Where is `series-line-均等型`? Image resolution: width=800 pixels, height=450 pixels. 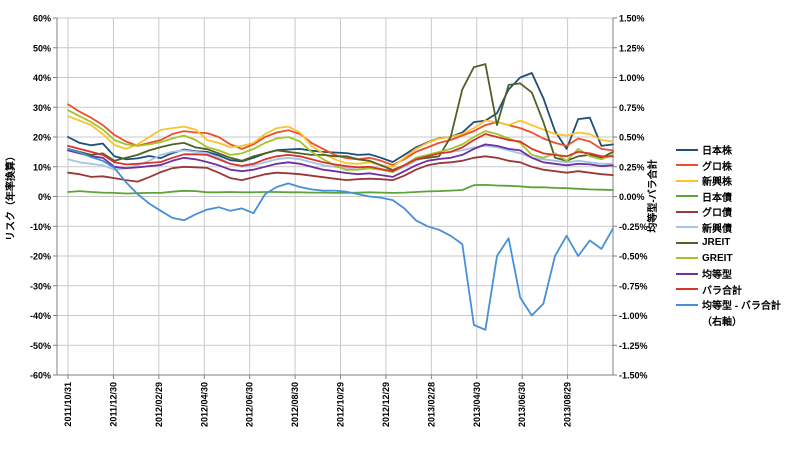
series-line-均等型 is located at coordinates (340, 160).